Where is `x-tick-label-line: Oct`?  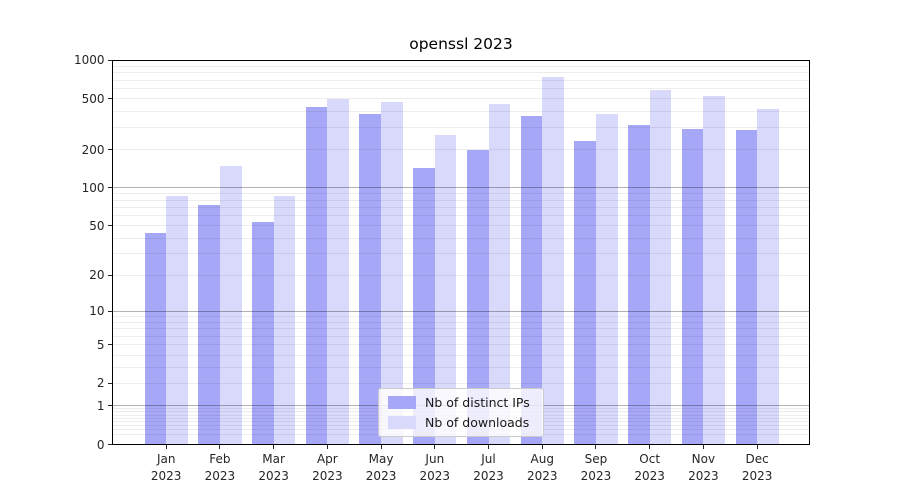
x-tick-label-line: Oct is located at coordinates (650, 459).